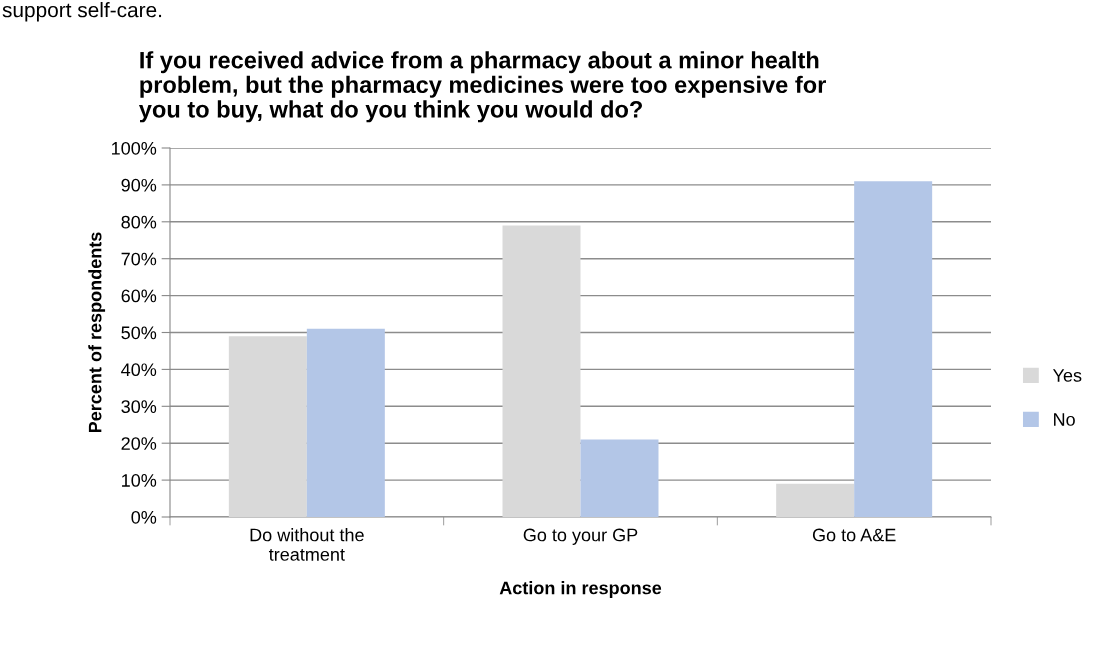  I want to click on legend-label: Yes, so click(1067, 375).